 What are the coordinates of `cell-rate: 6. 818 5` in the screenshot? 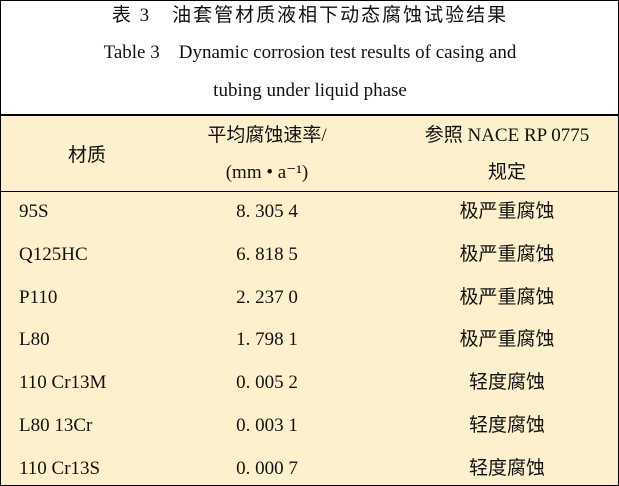 It's located at (267, 254).